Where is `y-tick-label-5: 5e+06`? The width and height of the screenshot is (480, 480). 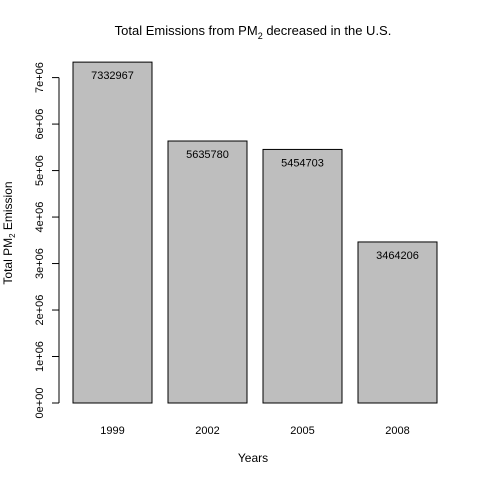
y-tick-label-5: 5e+06 is located at coordinates (40, 170).